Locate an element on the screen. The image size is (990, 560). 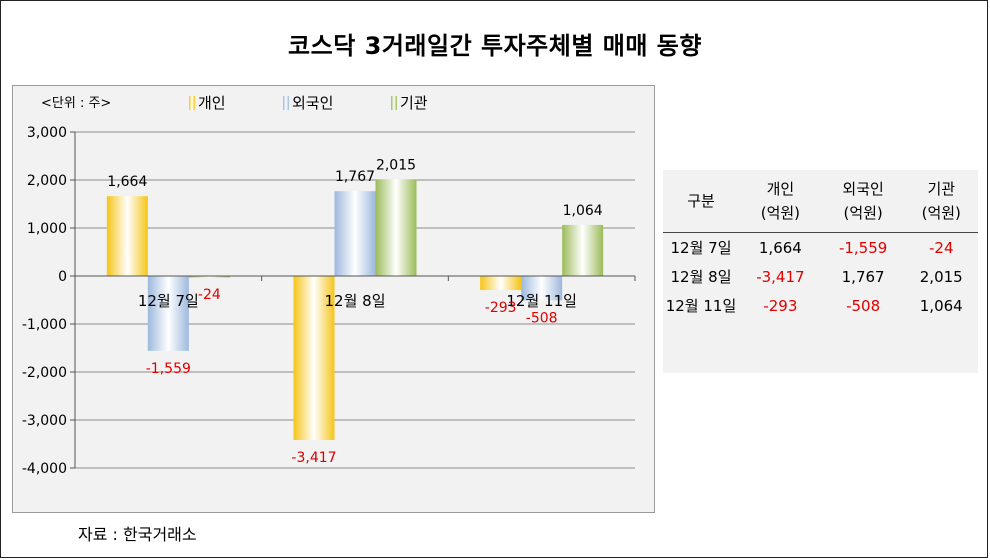
legend-label: 외국인 is located at coordinates (312, 103).